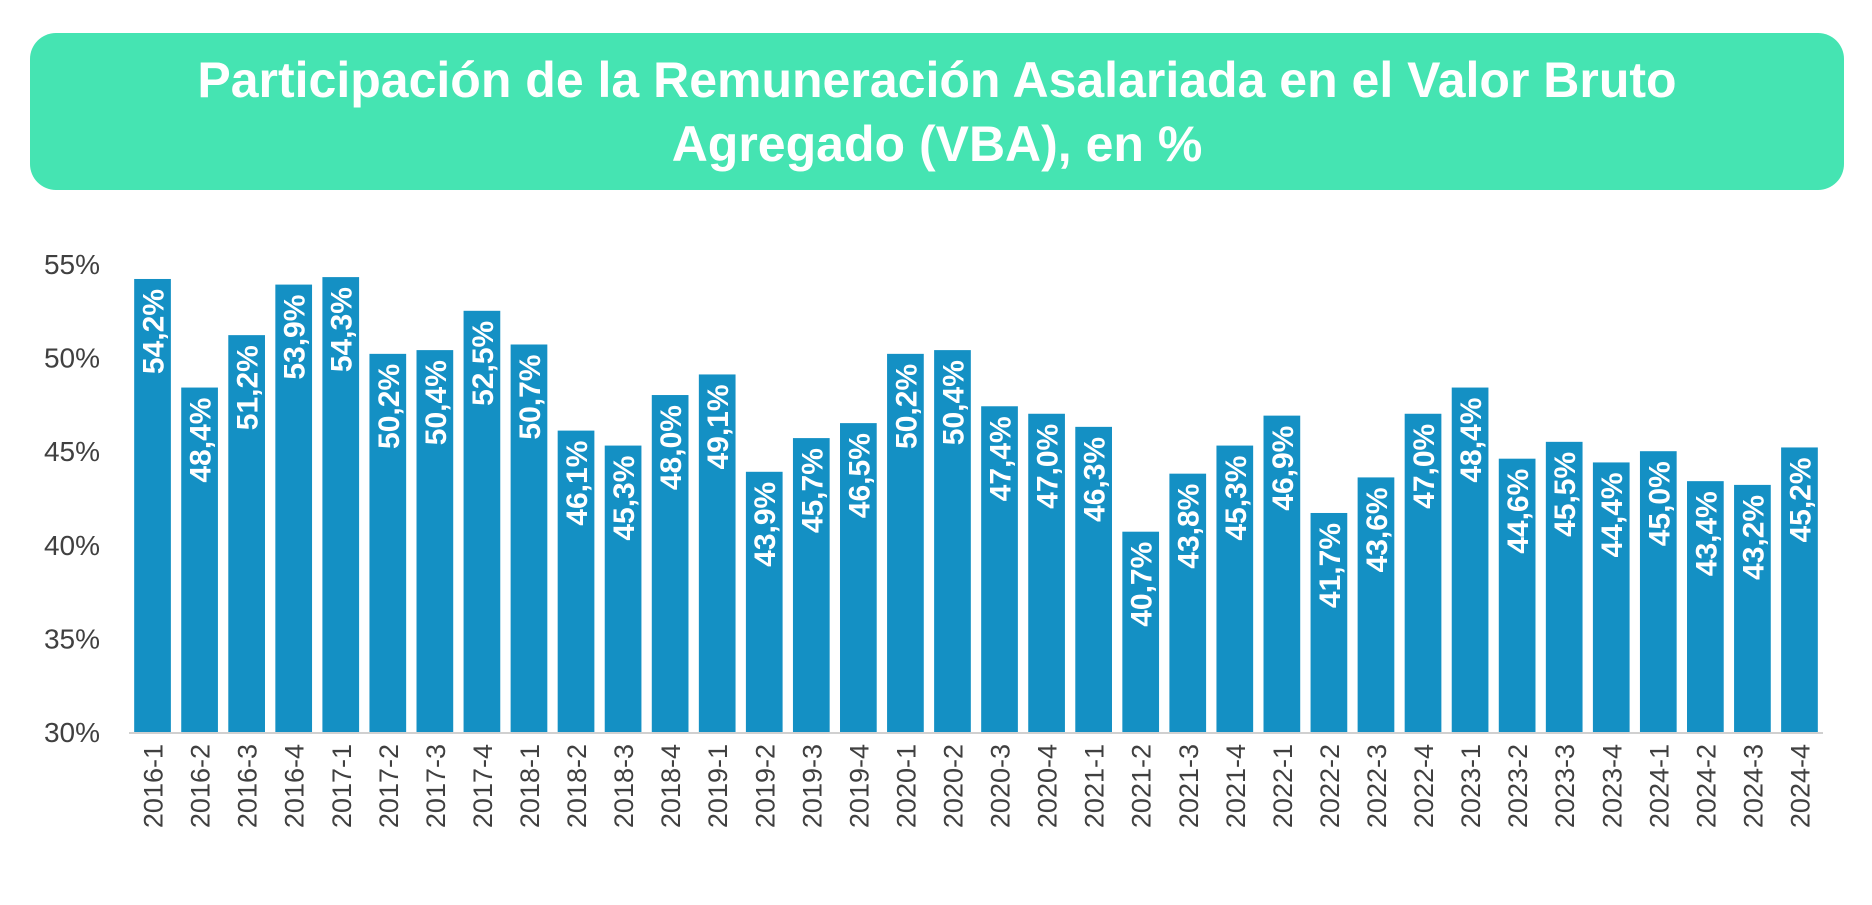  I want to click on x-tick-label: 2023-1, so click(1471, 786).